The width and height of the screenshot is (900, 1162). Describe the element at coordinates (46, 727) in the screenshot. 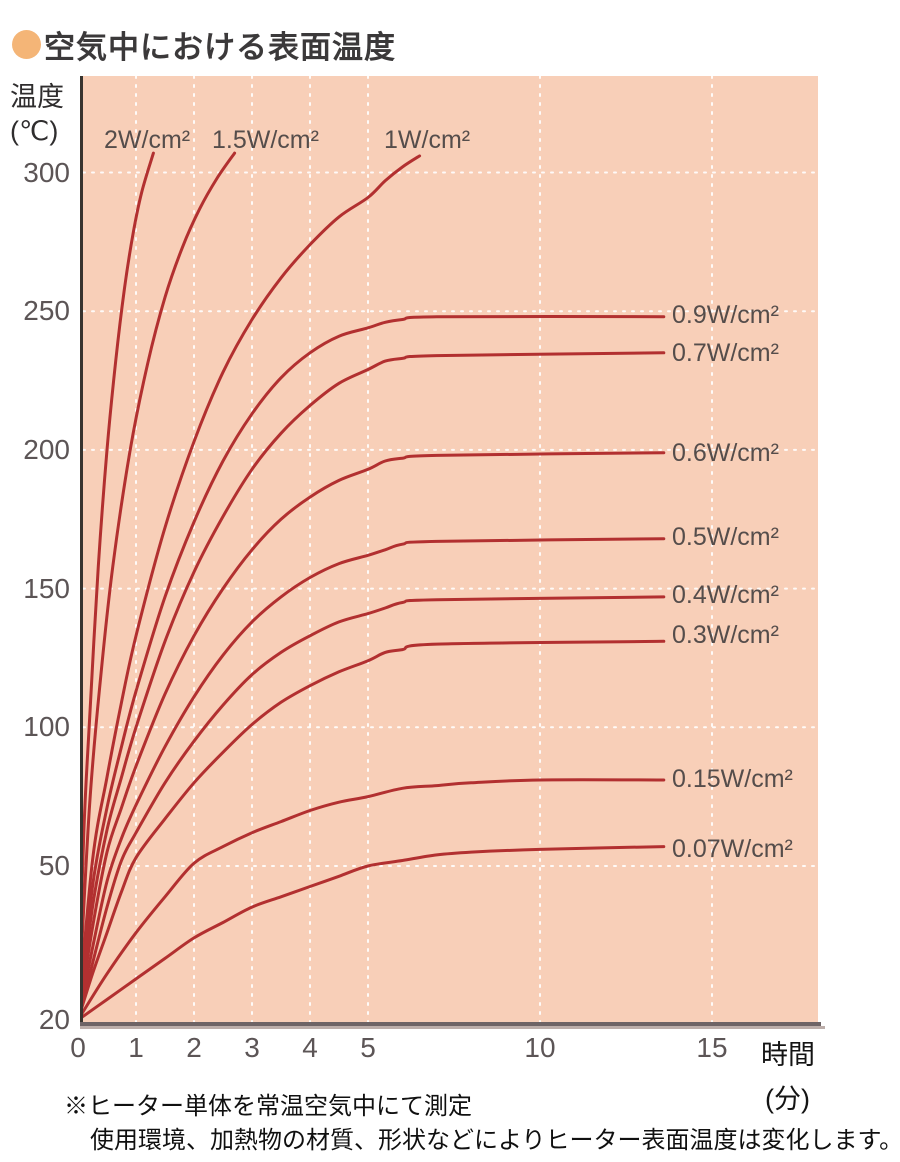

I see `y-tick-label: 100` at that location.